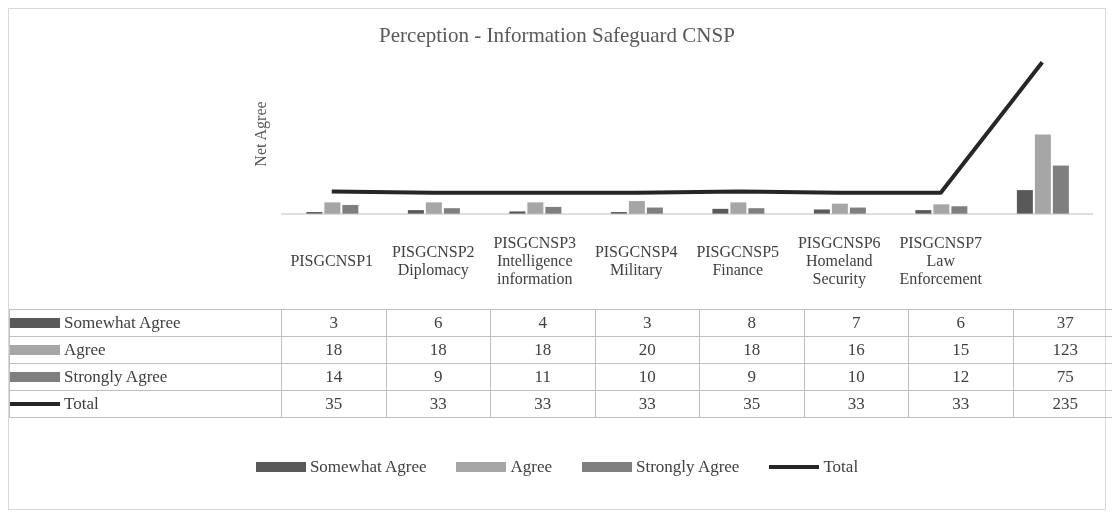 The image size is (1112, 519). I want to click on y-axis-title: Net Agree, so click(261, 134).